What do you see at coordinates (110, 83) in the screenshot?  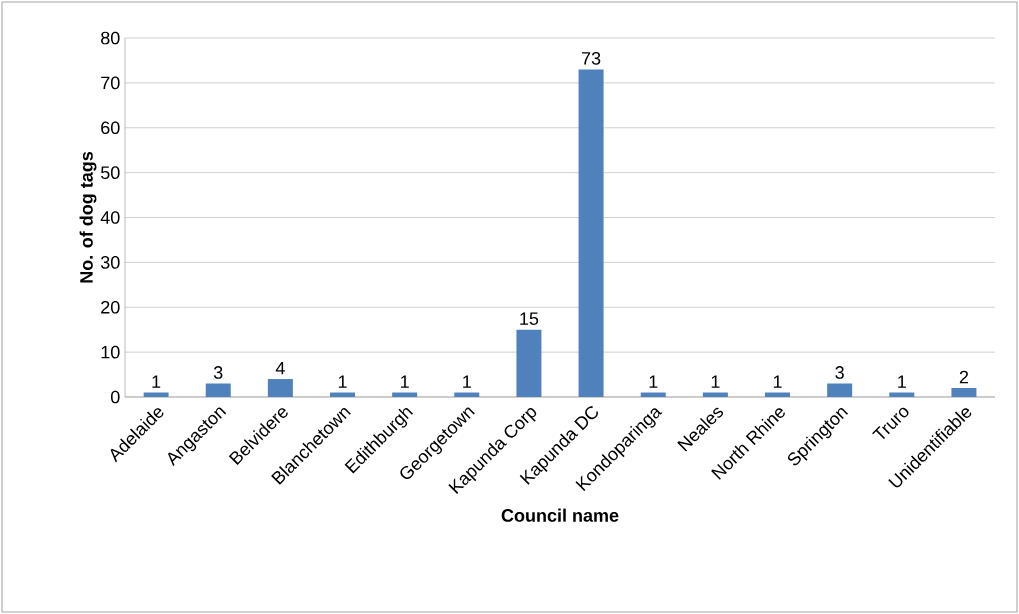 I see `y-tick-label: 70` at bounding box center [110, 83].